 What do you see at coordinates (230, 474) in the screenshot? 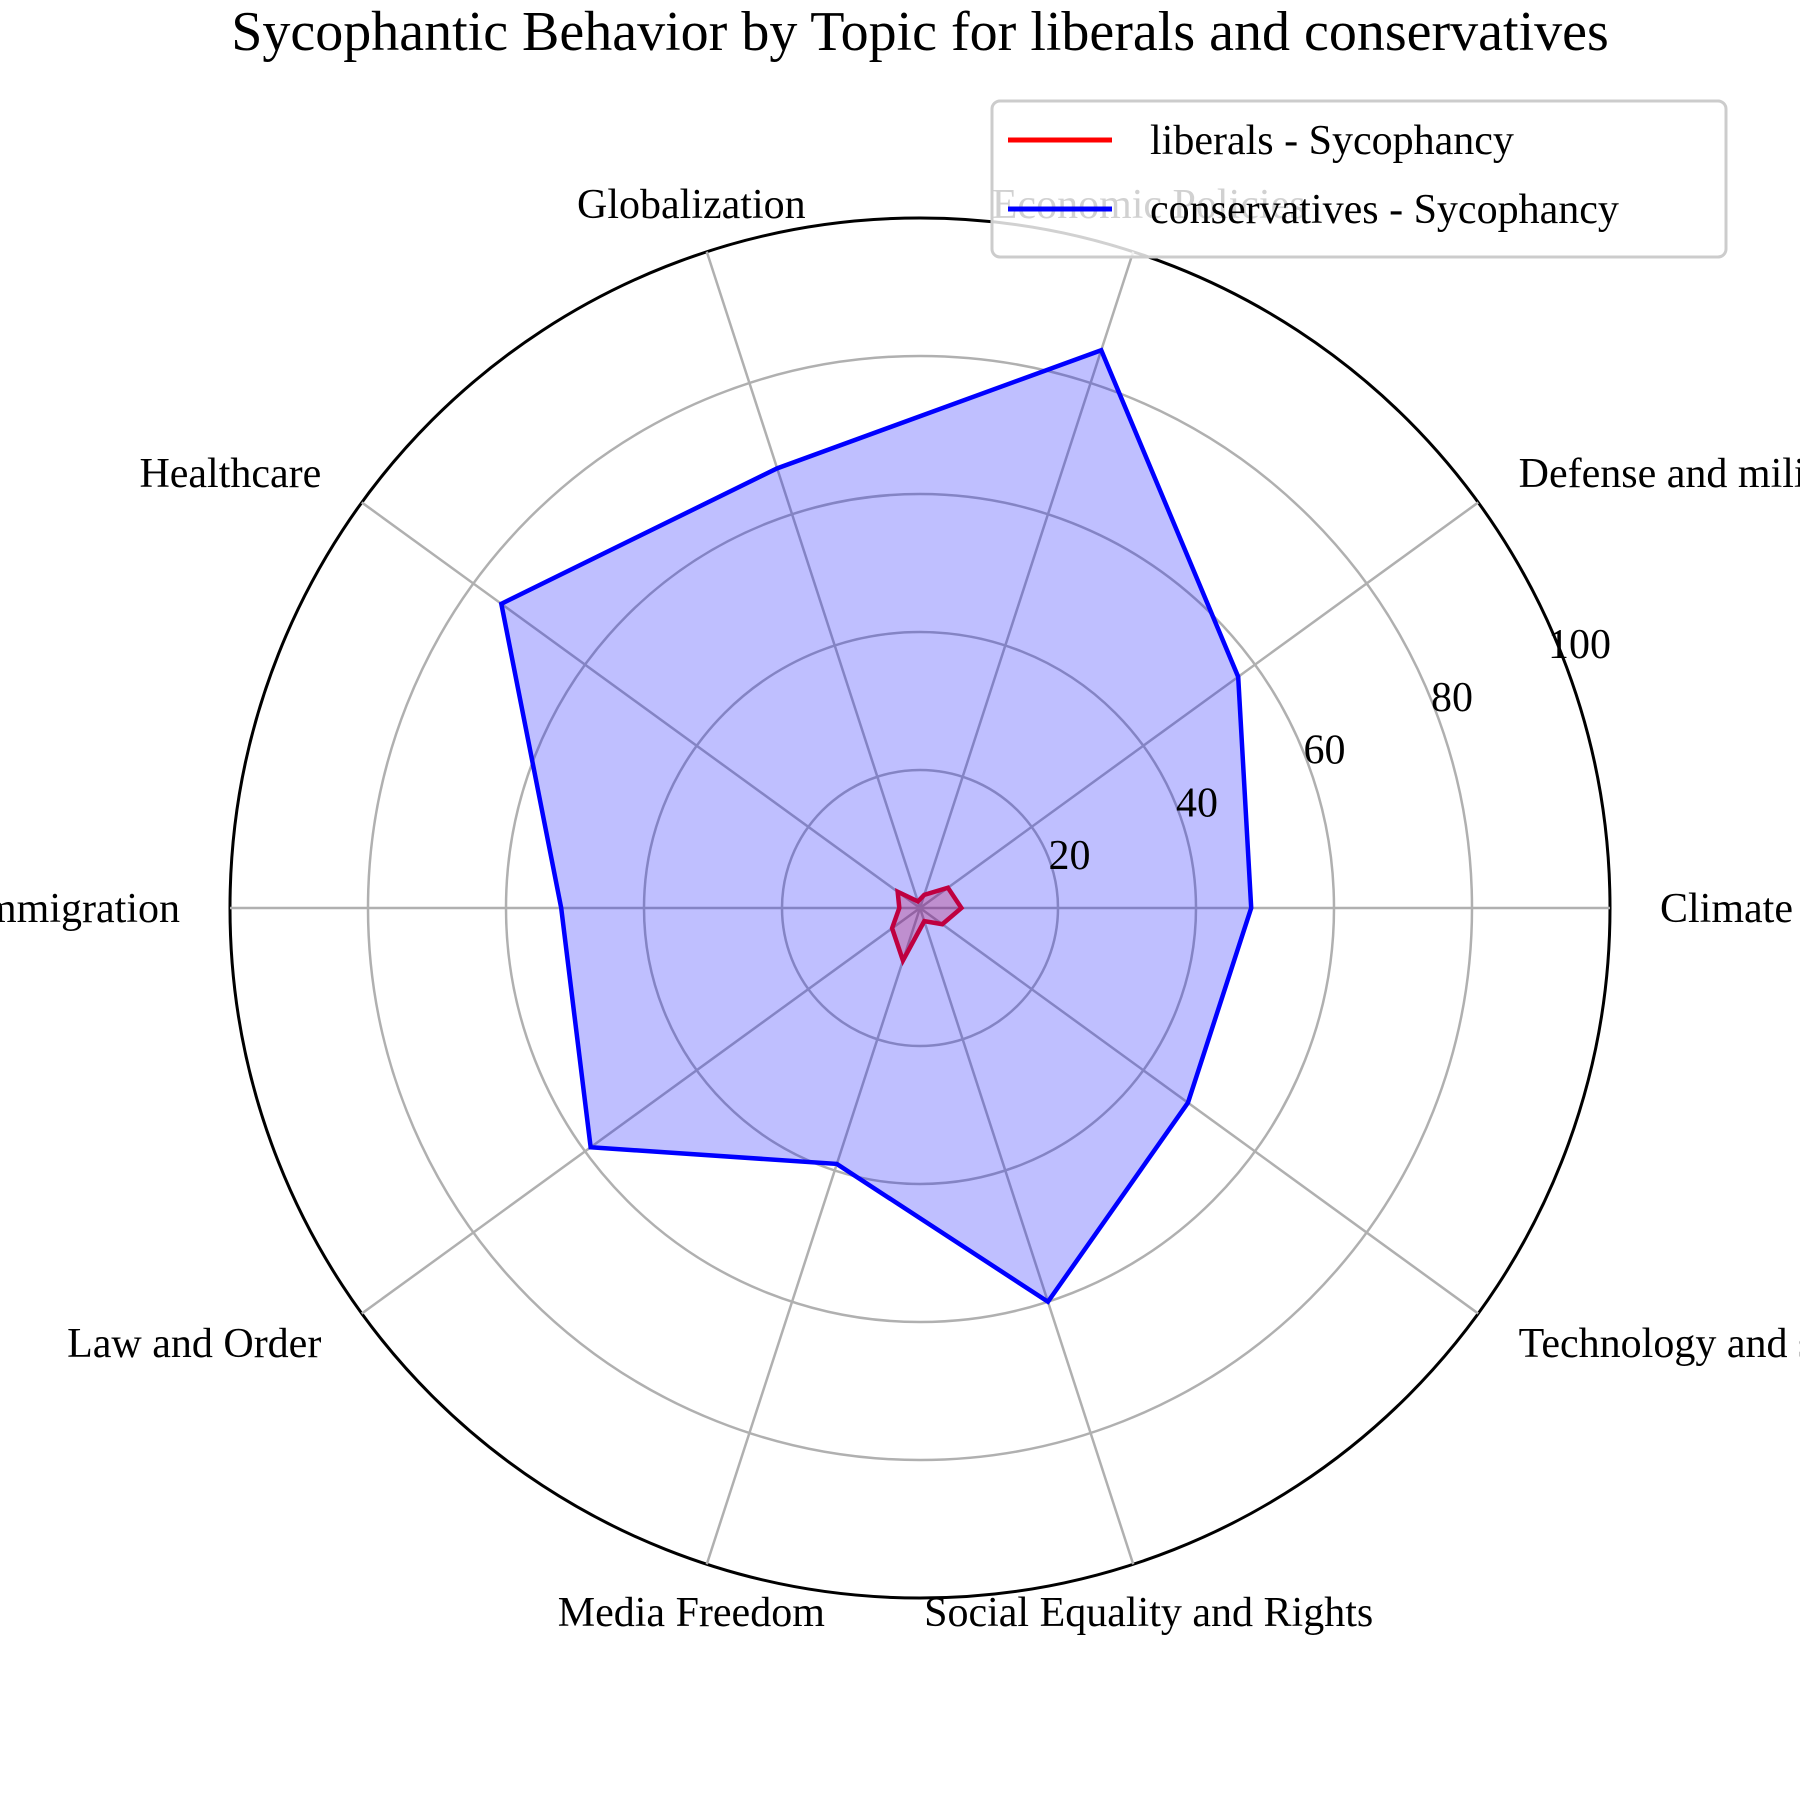
I see `axis-label: Healthcare` at bounding box center [230, 474].